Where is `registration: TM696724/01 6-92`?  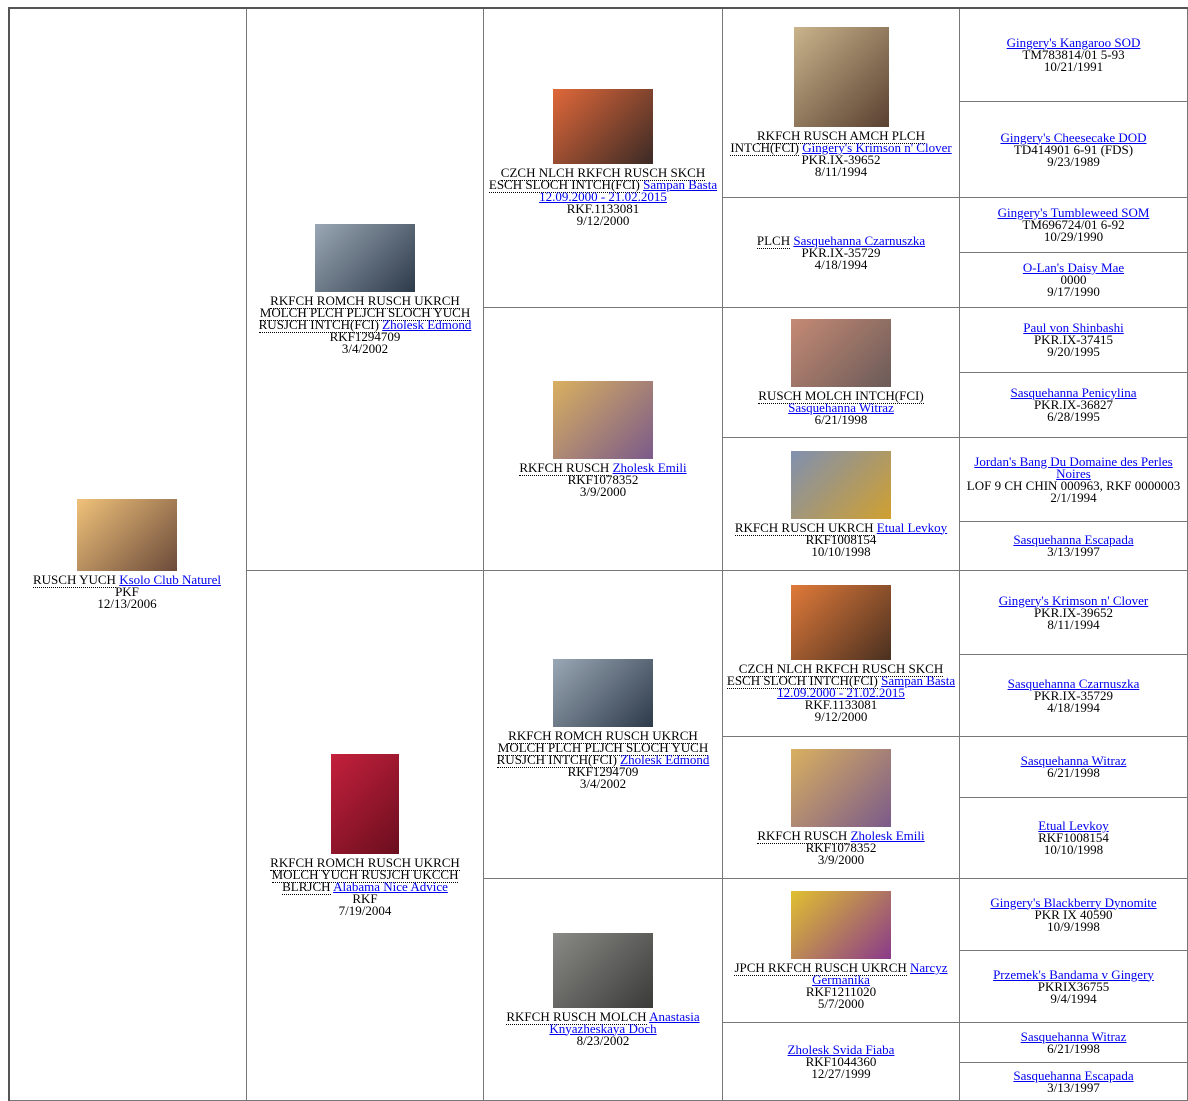 registration: TM696724/01 6-92 is located at coordinates (1073, 224).